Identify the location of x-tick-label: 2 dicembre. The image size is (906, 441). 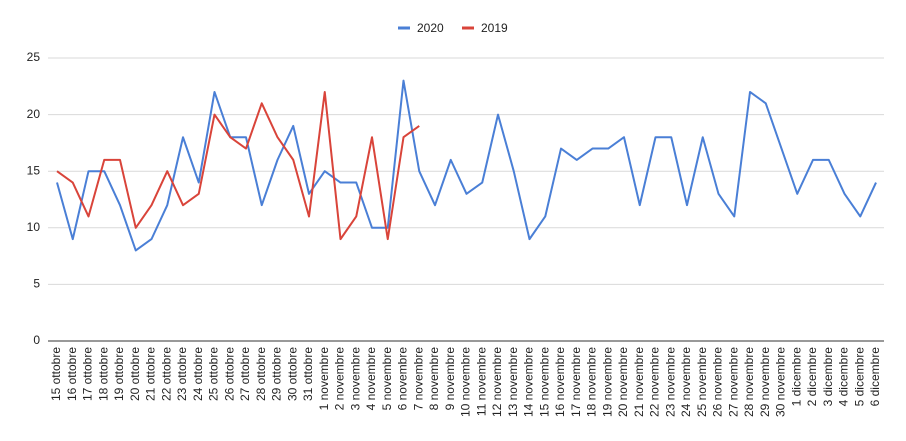
(812, 377).